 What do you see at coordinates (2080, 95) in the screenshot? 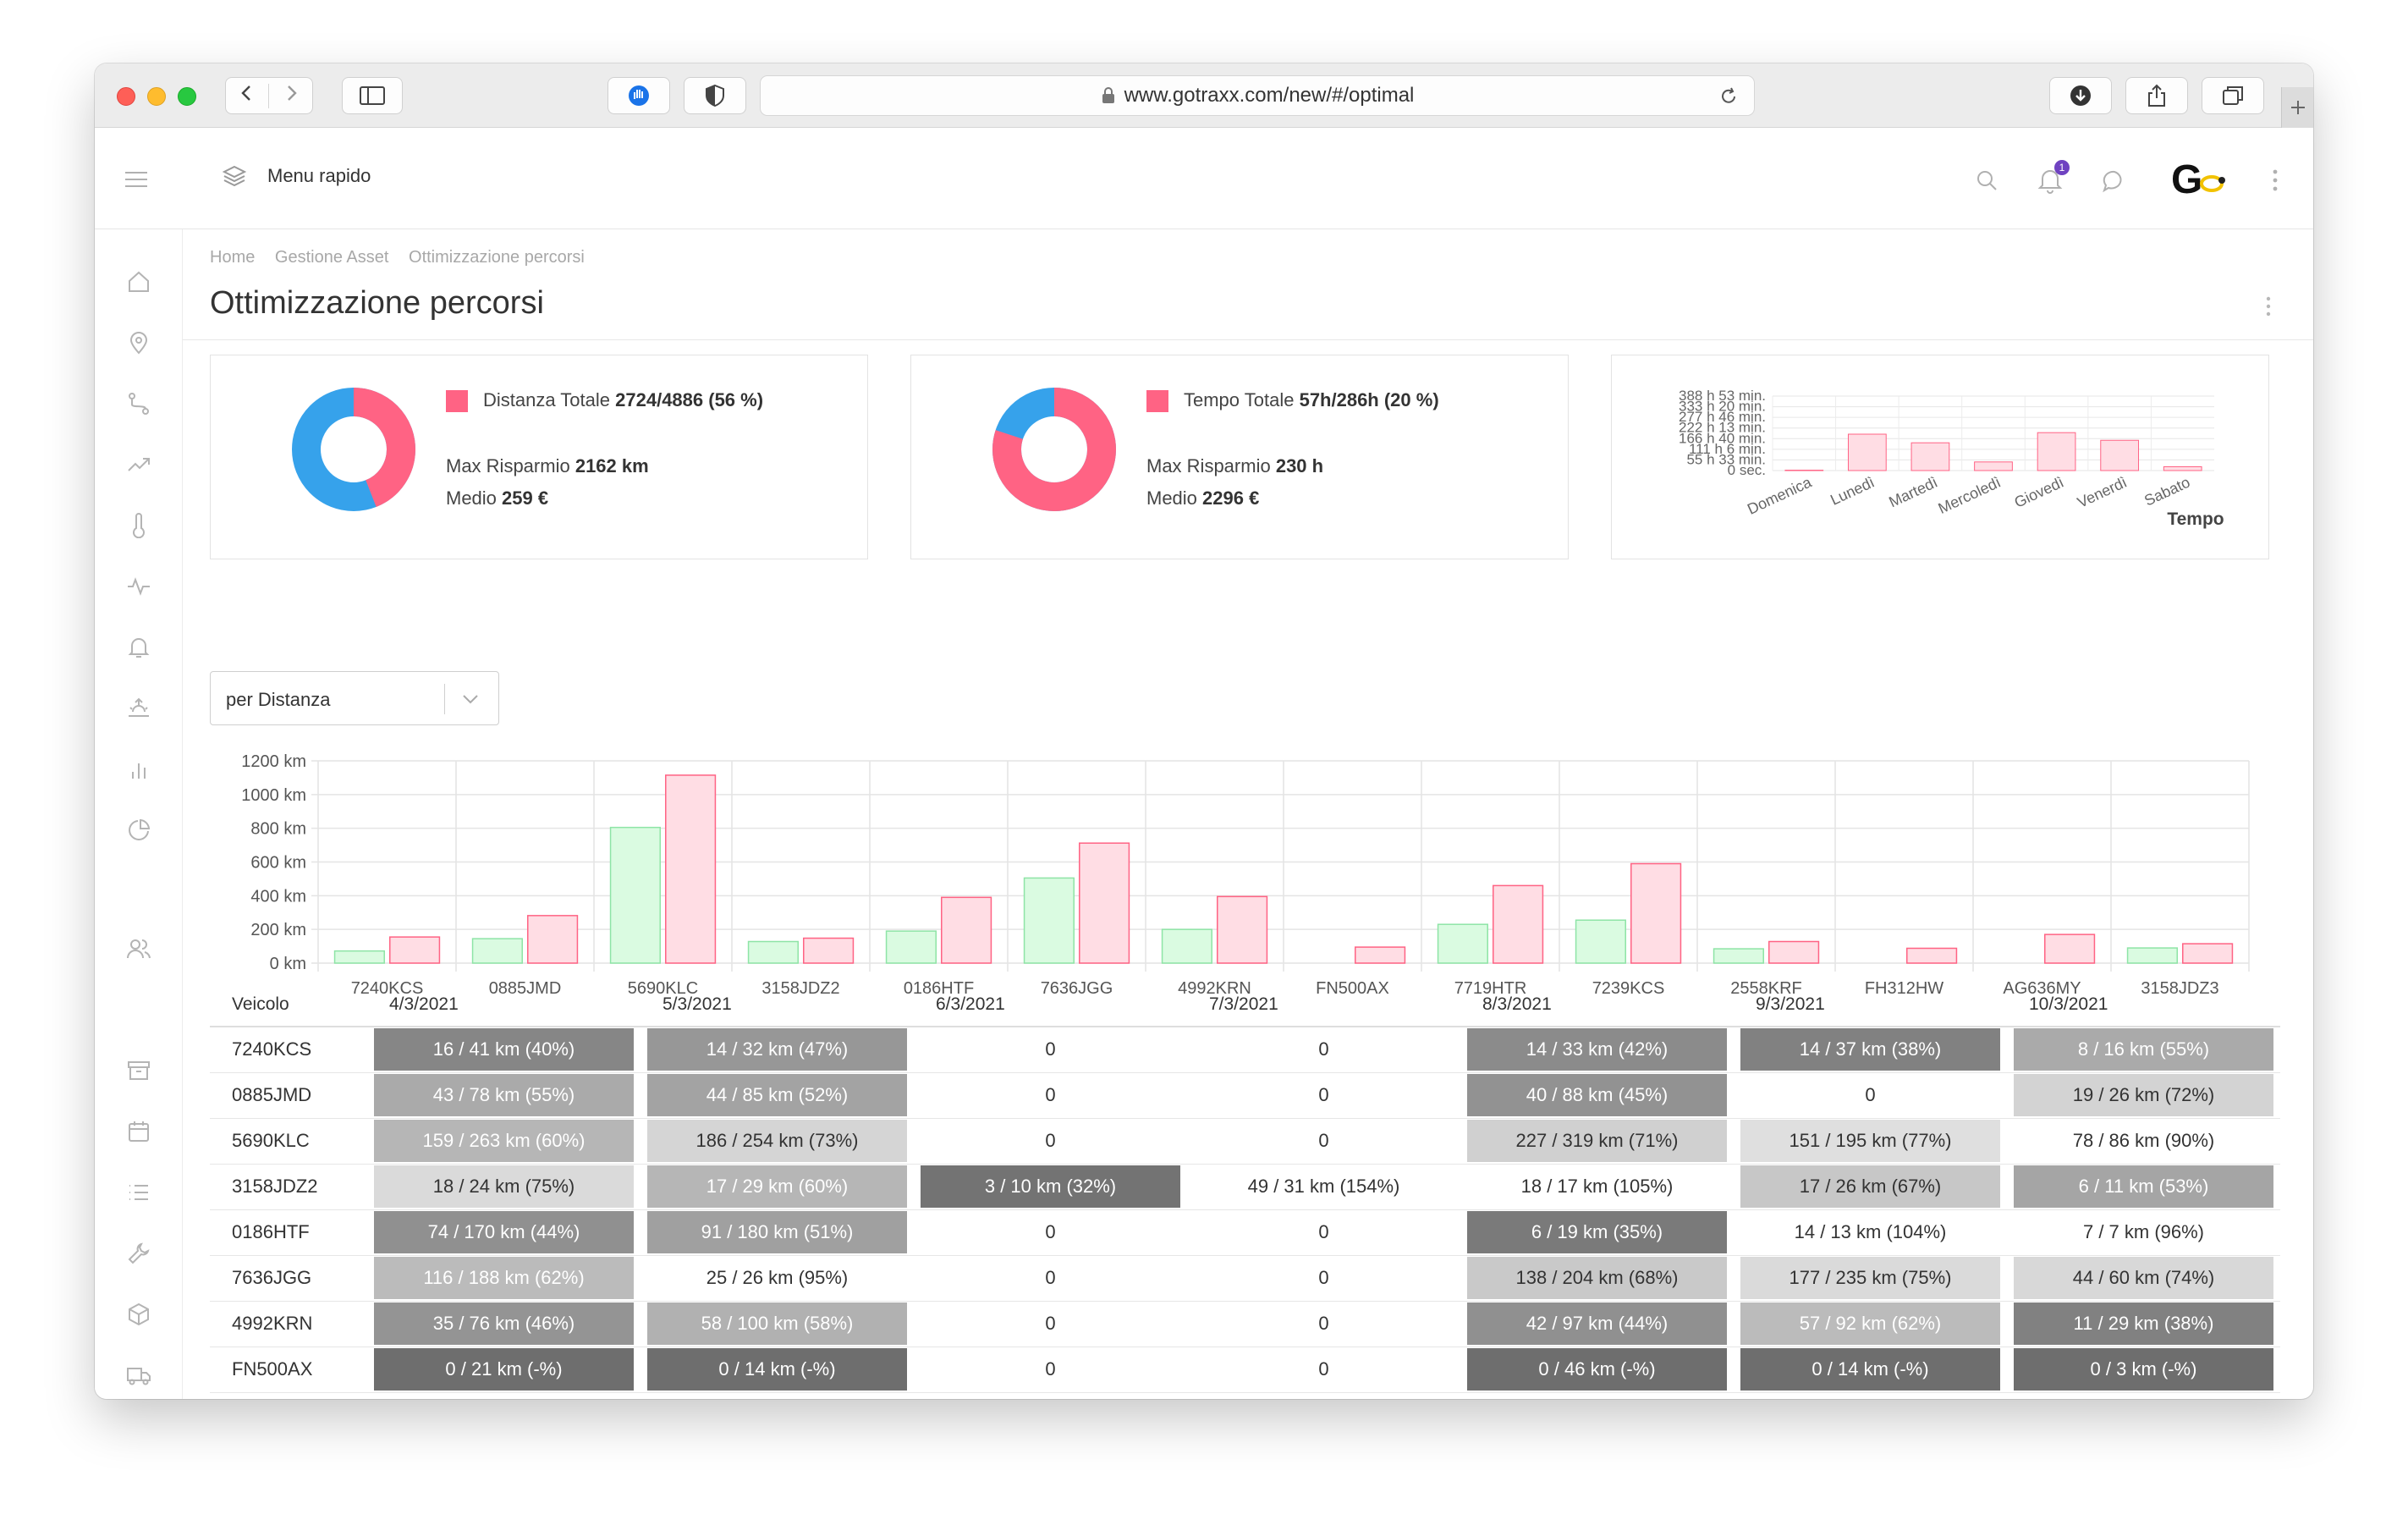
I see `downloads-button` at bounding box center [2080, 95].